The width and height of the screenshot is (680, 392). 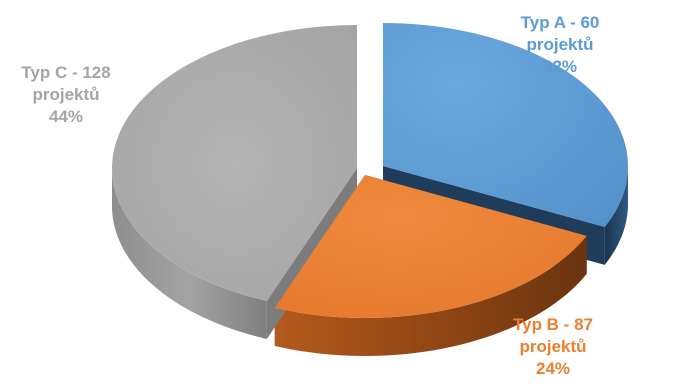 I want to click on slice-label-a-unit: projektů, so click(x=560, y=44).